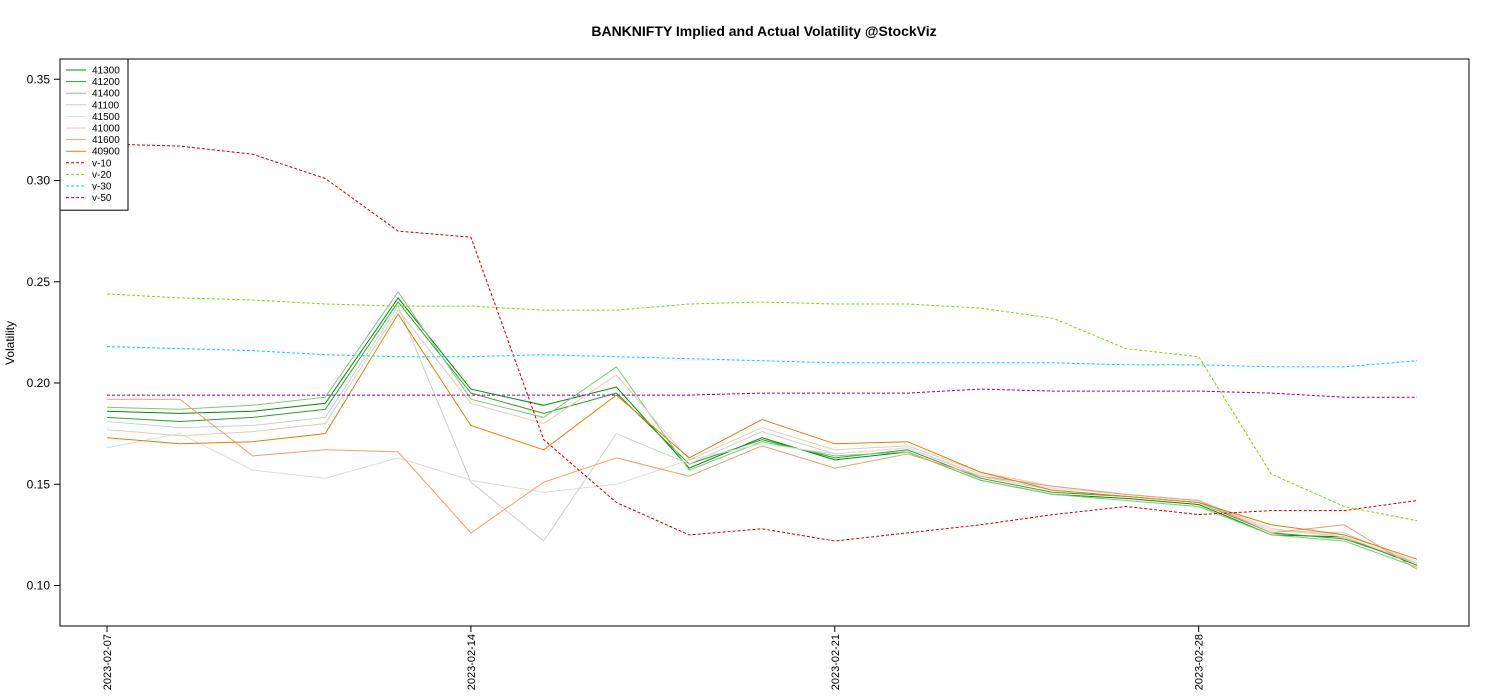 This screenshot has height=700, width=1500. I want to click on legend-box, so click(94, 134).